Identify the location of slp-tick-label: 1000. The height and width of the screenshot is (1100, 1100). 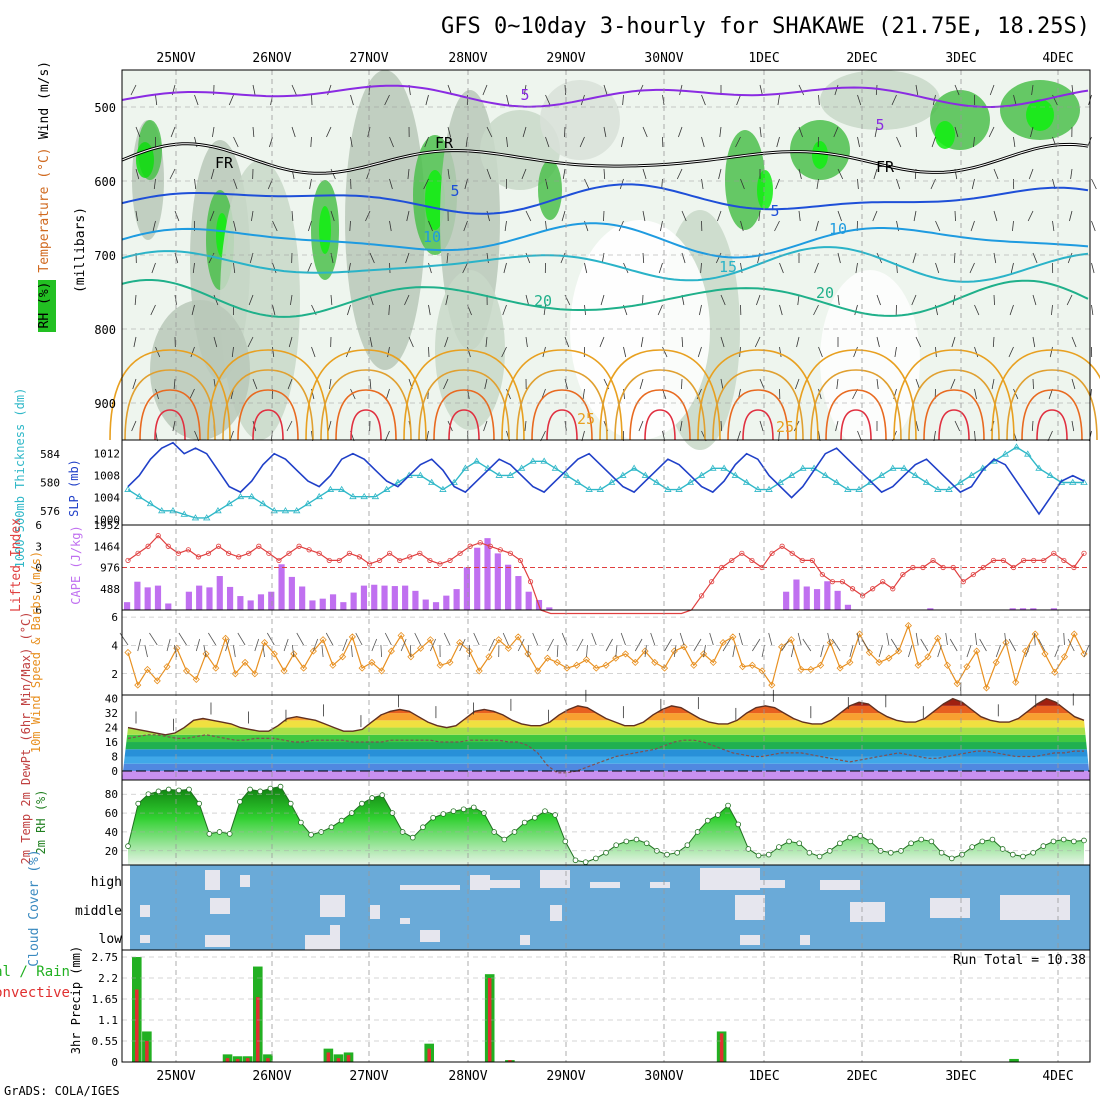
(107, 520).